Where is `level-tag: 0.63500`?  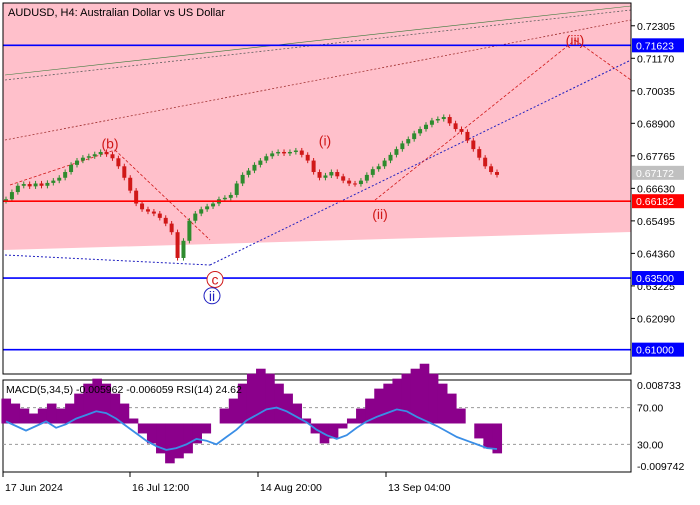
level-tag: 0.63500 is located at coordinates (655, 279).